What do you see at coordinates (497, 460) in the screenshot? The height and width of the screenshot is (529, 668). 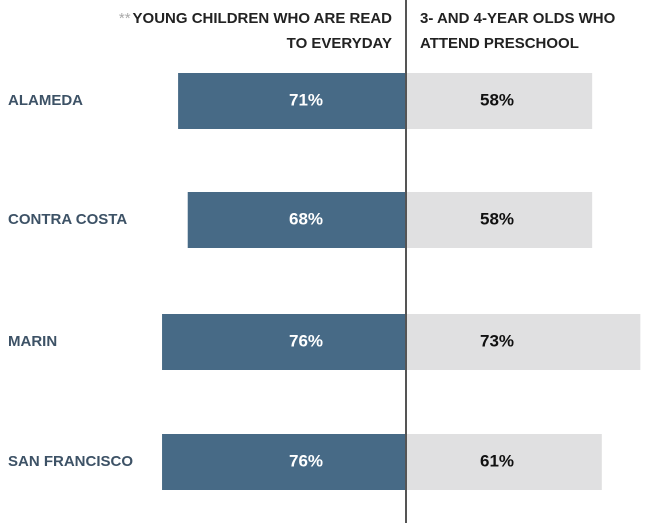 I see `value-label: 61%` at bounding box center [497, 460].